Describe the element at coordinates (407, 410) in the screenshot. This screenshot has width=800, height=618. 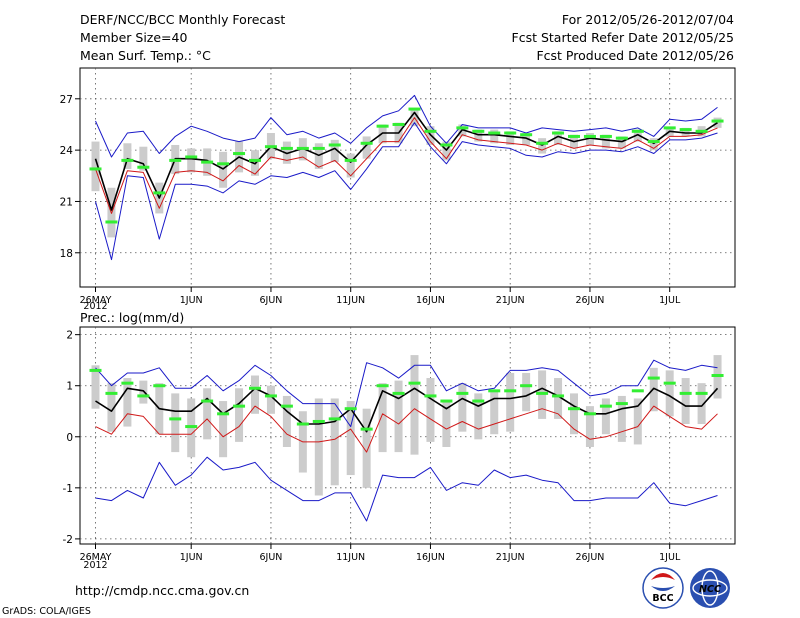
I see `ensemble-mean-line` at that location.